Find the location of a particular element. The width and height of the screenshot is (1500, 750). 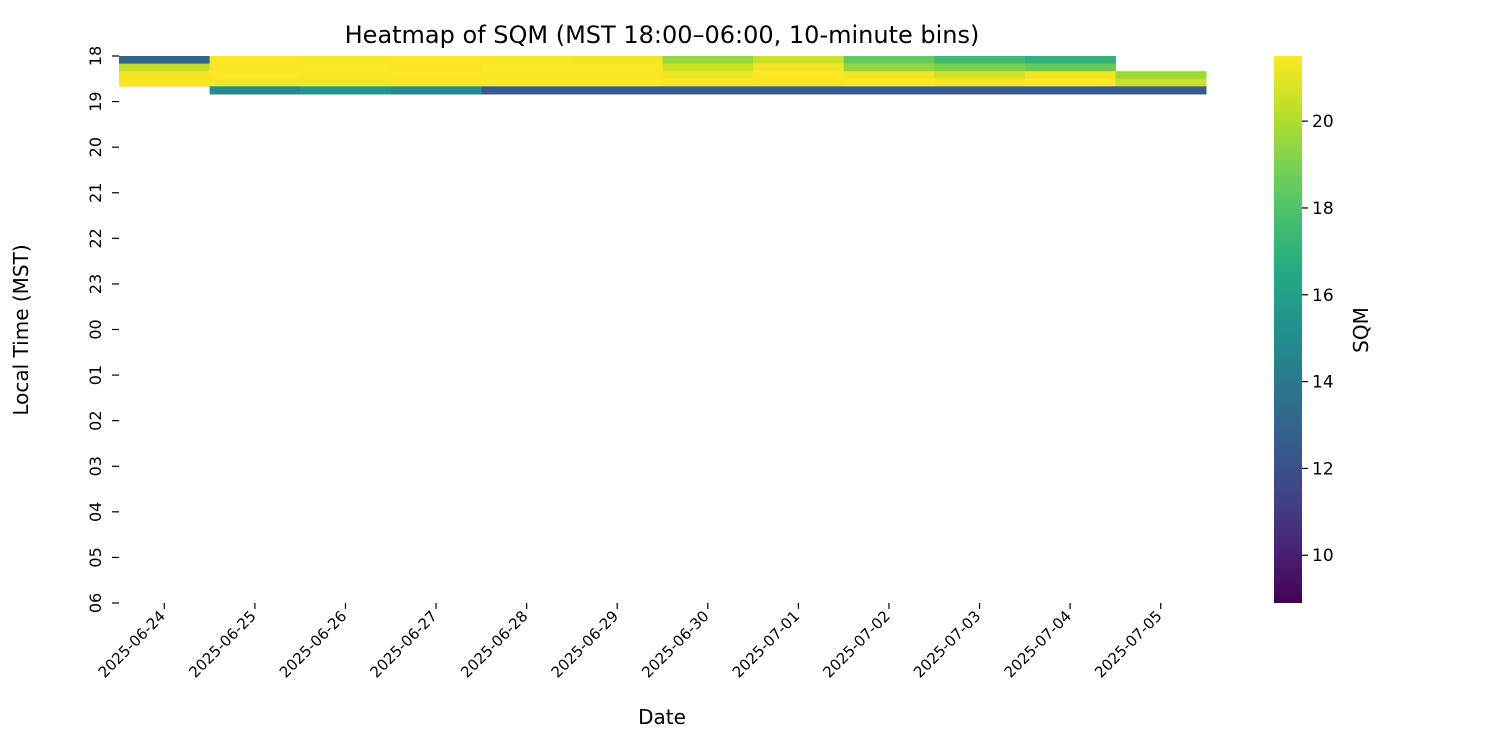

colorbar-tick-label: 10 is located at coordinates (1323, 556).